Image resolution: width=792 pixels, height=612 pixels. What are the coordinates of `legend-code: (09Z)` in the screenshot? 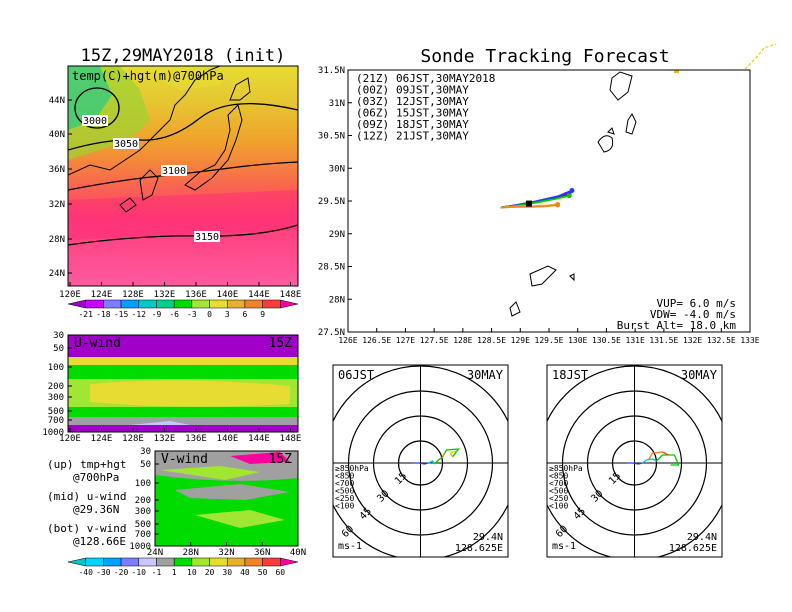 It's located at (372, 124).